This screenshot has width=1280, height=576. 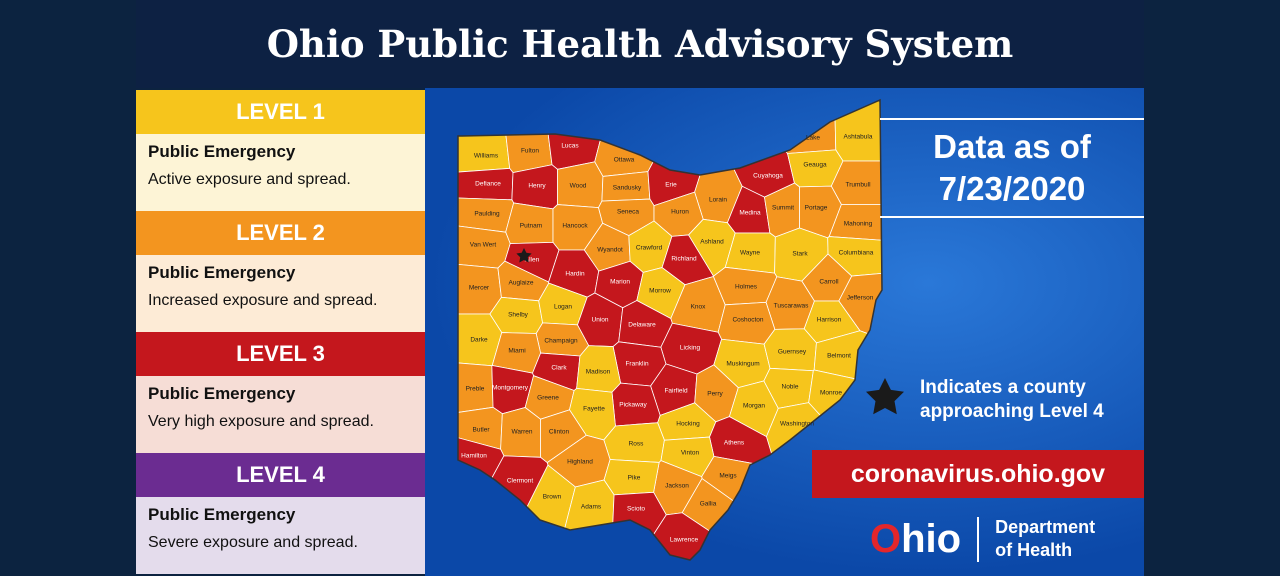 I want to click on level-header: LEVEL 4, so click(x=280, y=475).